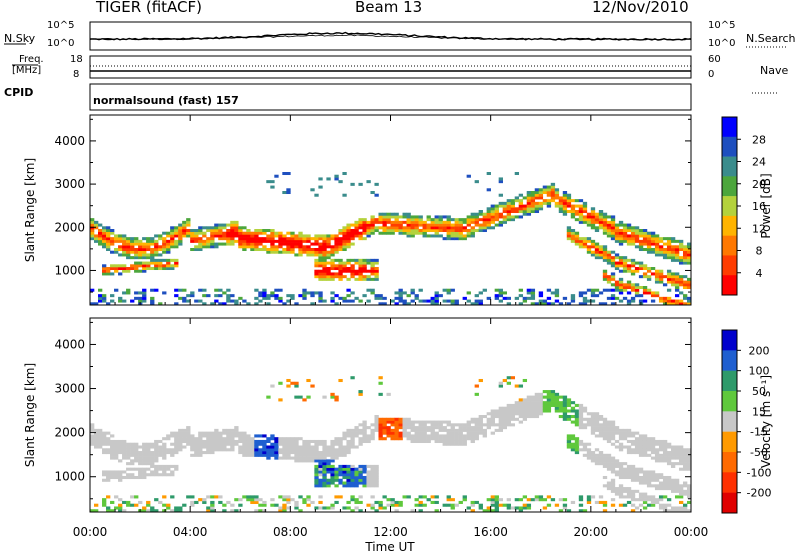  Describe the element at coordinates (69, 184) in the screenshot. I see `y-tick-label: 3000` at that location.